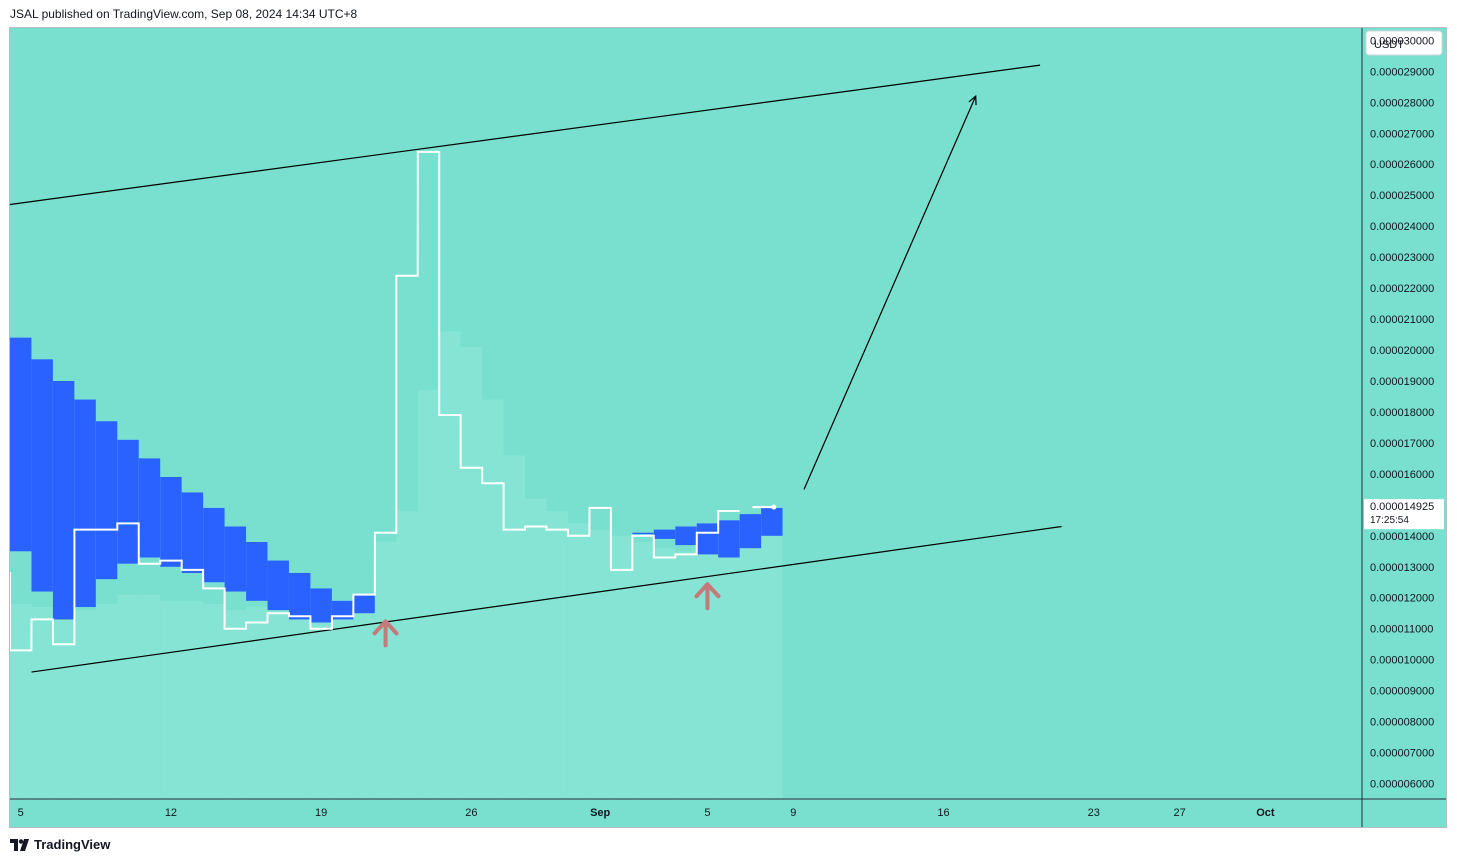  I want to click on y-tick-label: 0.000006000, so click(1402, 785).